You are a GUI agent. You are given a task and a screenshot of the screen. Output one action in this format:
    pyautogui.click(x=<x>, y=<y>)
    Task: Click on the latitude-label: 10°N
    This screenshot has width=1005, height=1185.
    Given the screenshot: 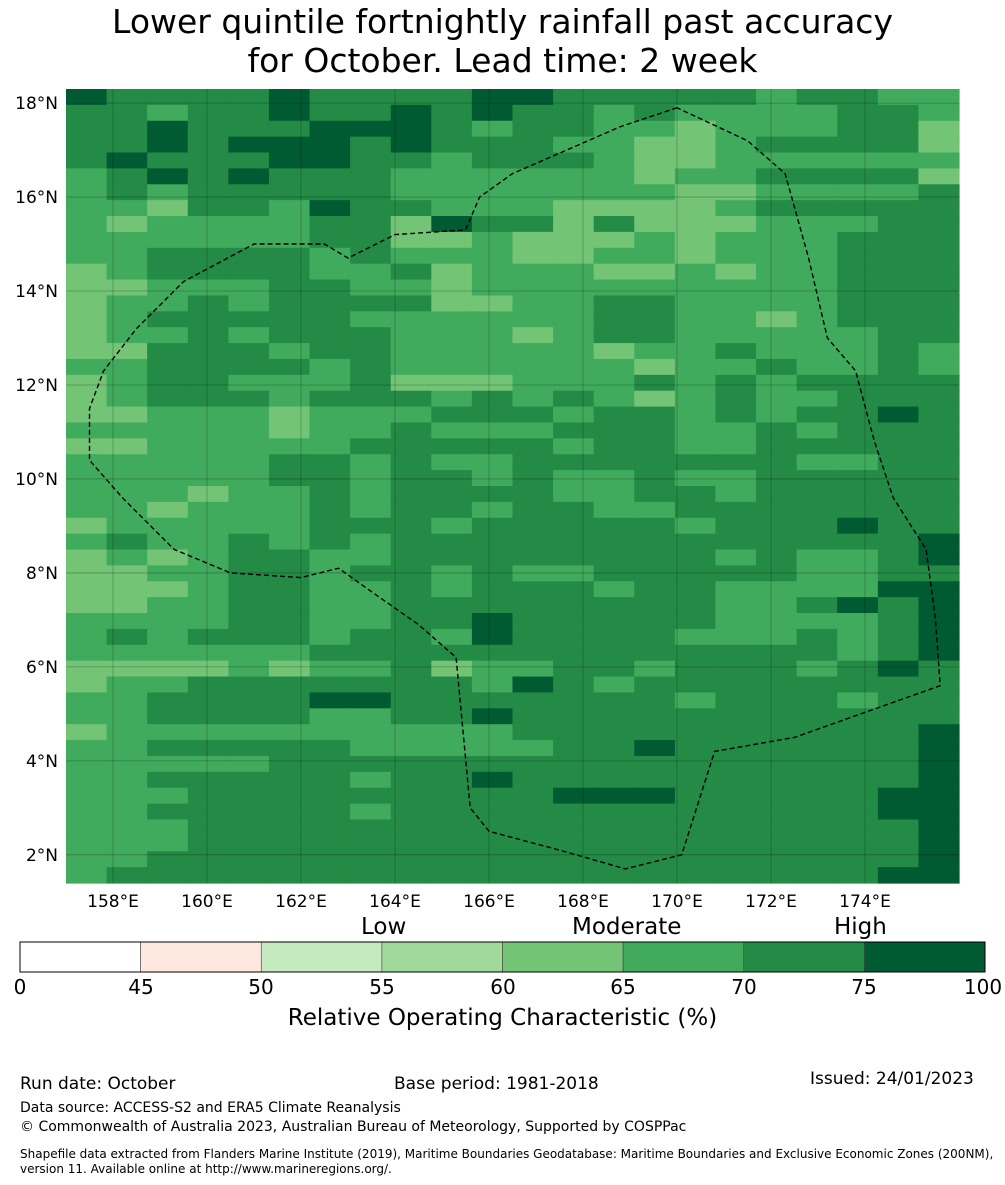 What is the action you would take?
    pyautogui.click(x=36, y=480)
    